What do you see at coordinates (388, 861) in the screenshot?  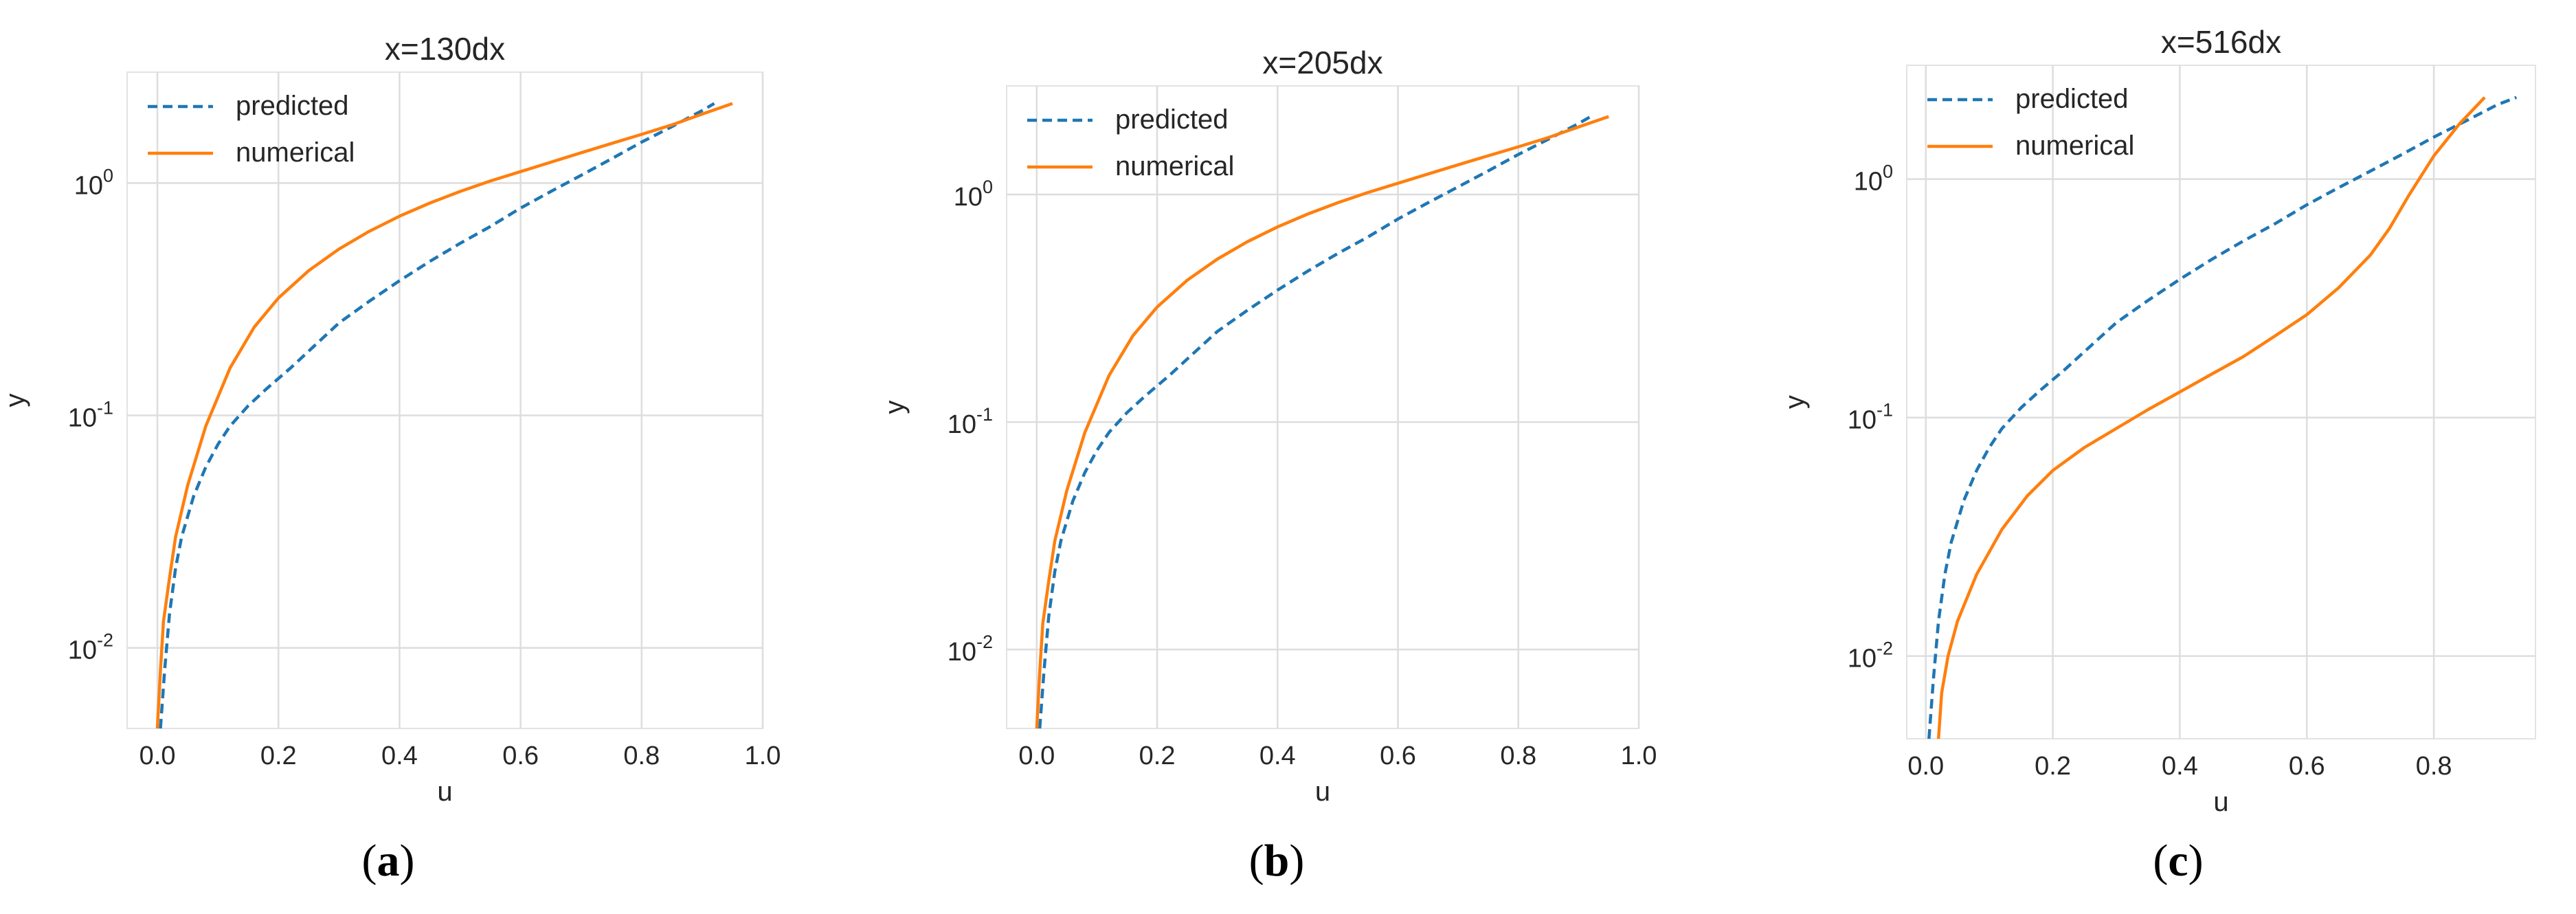 I see `panel-label-a: (a)` at bounding box center [388, 861].